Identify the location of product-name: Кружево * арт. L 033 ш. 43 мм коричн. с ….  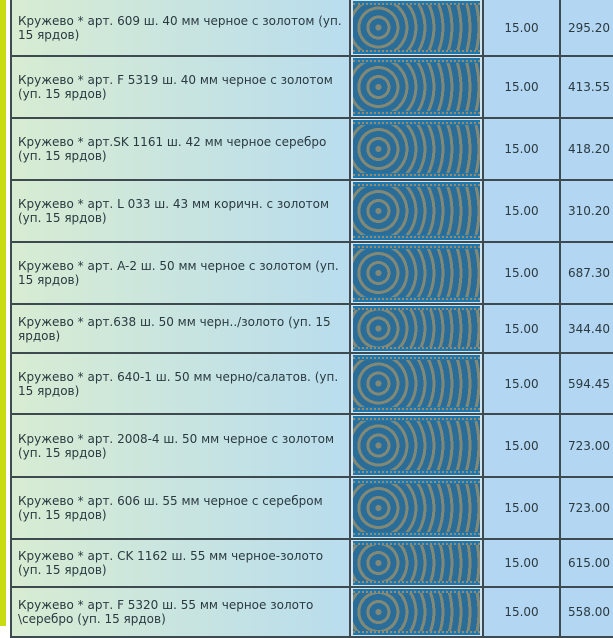
(180, 211).